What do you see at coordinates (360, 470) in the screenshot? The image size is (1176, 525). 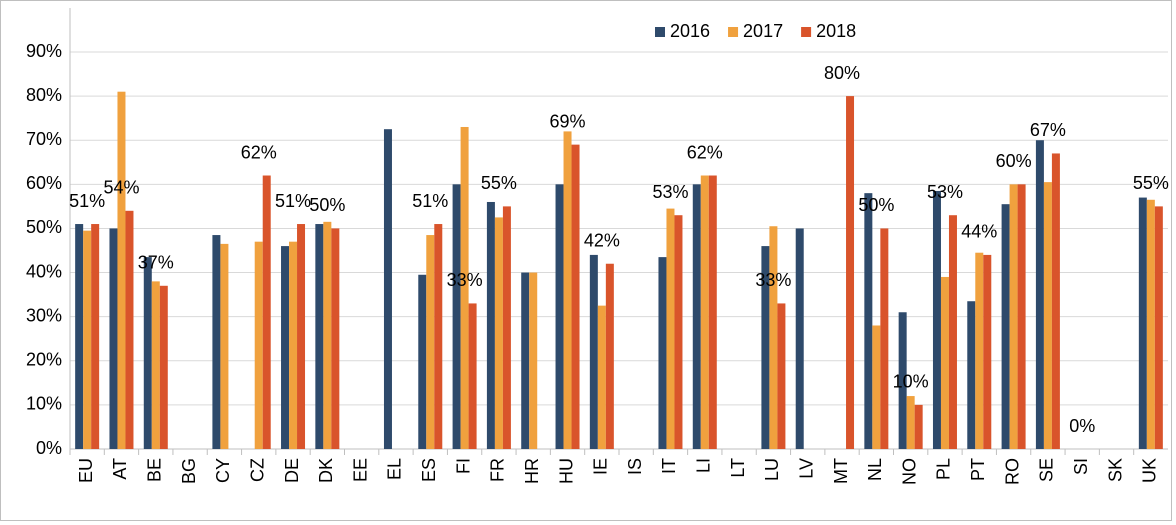 I see `x-tick-label: EE` at bounding box center [360, 470].